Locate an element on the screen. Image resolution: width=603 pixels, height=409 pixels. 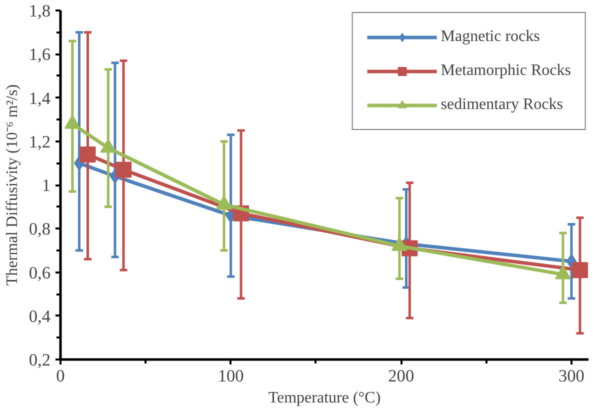
y-axis-title: Thermal Diffusivity (10⁻⁶ m²/s) is located at coordinates (12, 185).